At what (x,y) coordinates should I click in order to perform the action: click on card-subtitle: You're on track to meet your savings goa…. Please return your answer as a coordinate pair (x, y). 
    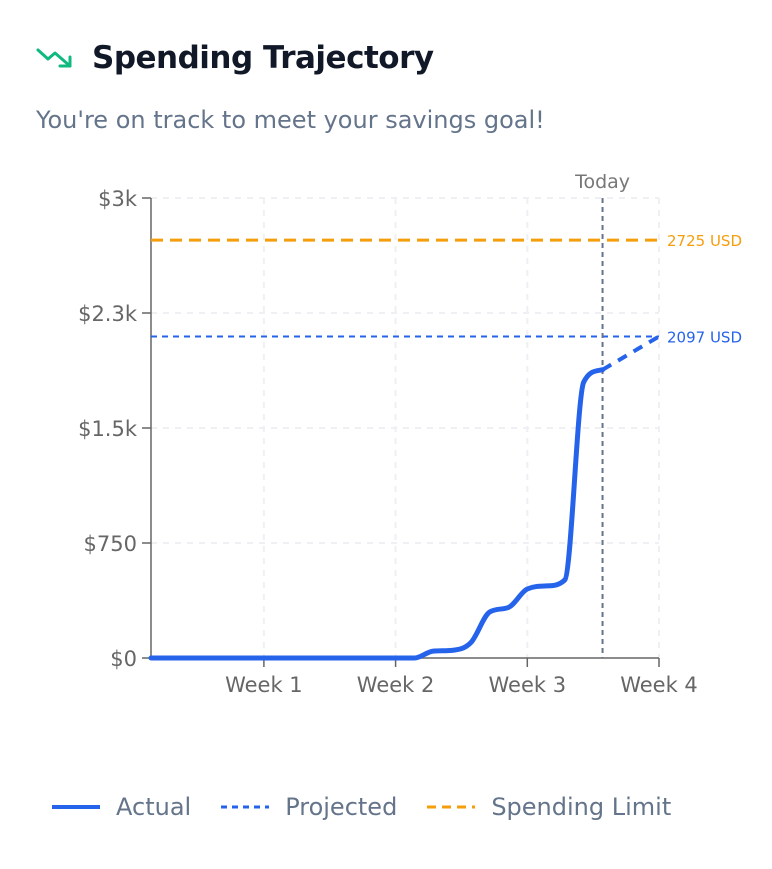
    Looking at the image, I should click on (290, 120).